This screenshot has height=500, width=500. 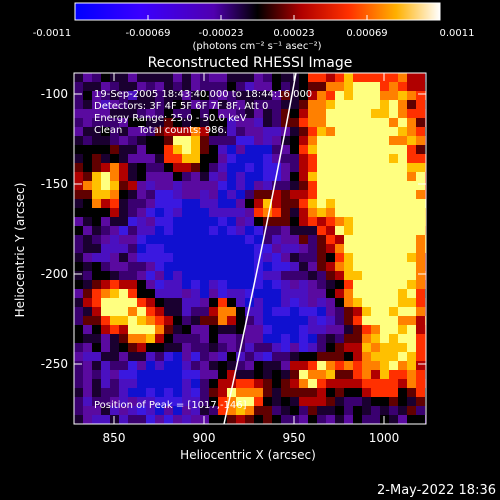 What do you see at coordinates (54, 184) in the screenshot?
I see `y-tick-label: -150` at bounding box center [54, 184].